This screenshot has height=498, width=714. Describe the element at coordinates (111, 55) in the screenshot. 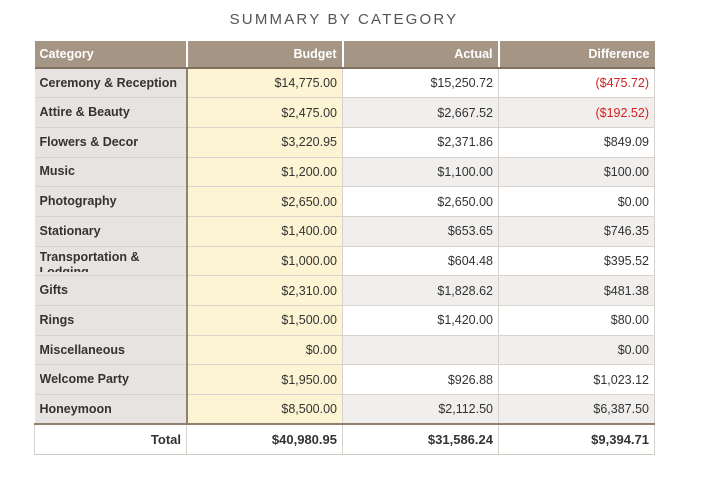

I see `header-category: Category` at that location.